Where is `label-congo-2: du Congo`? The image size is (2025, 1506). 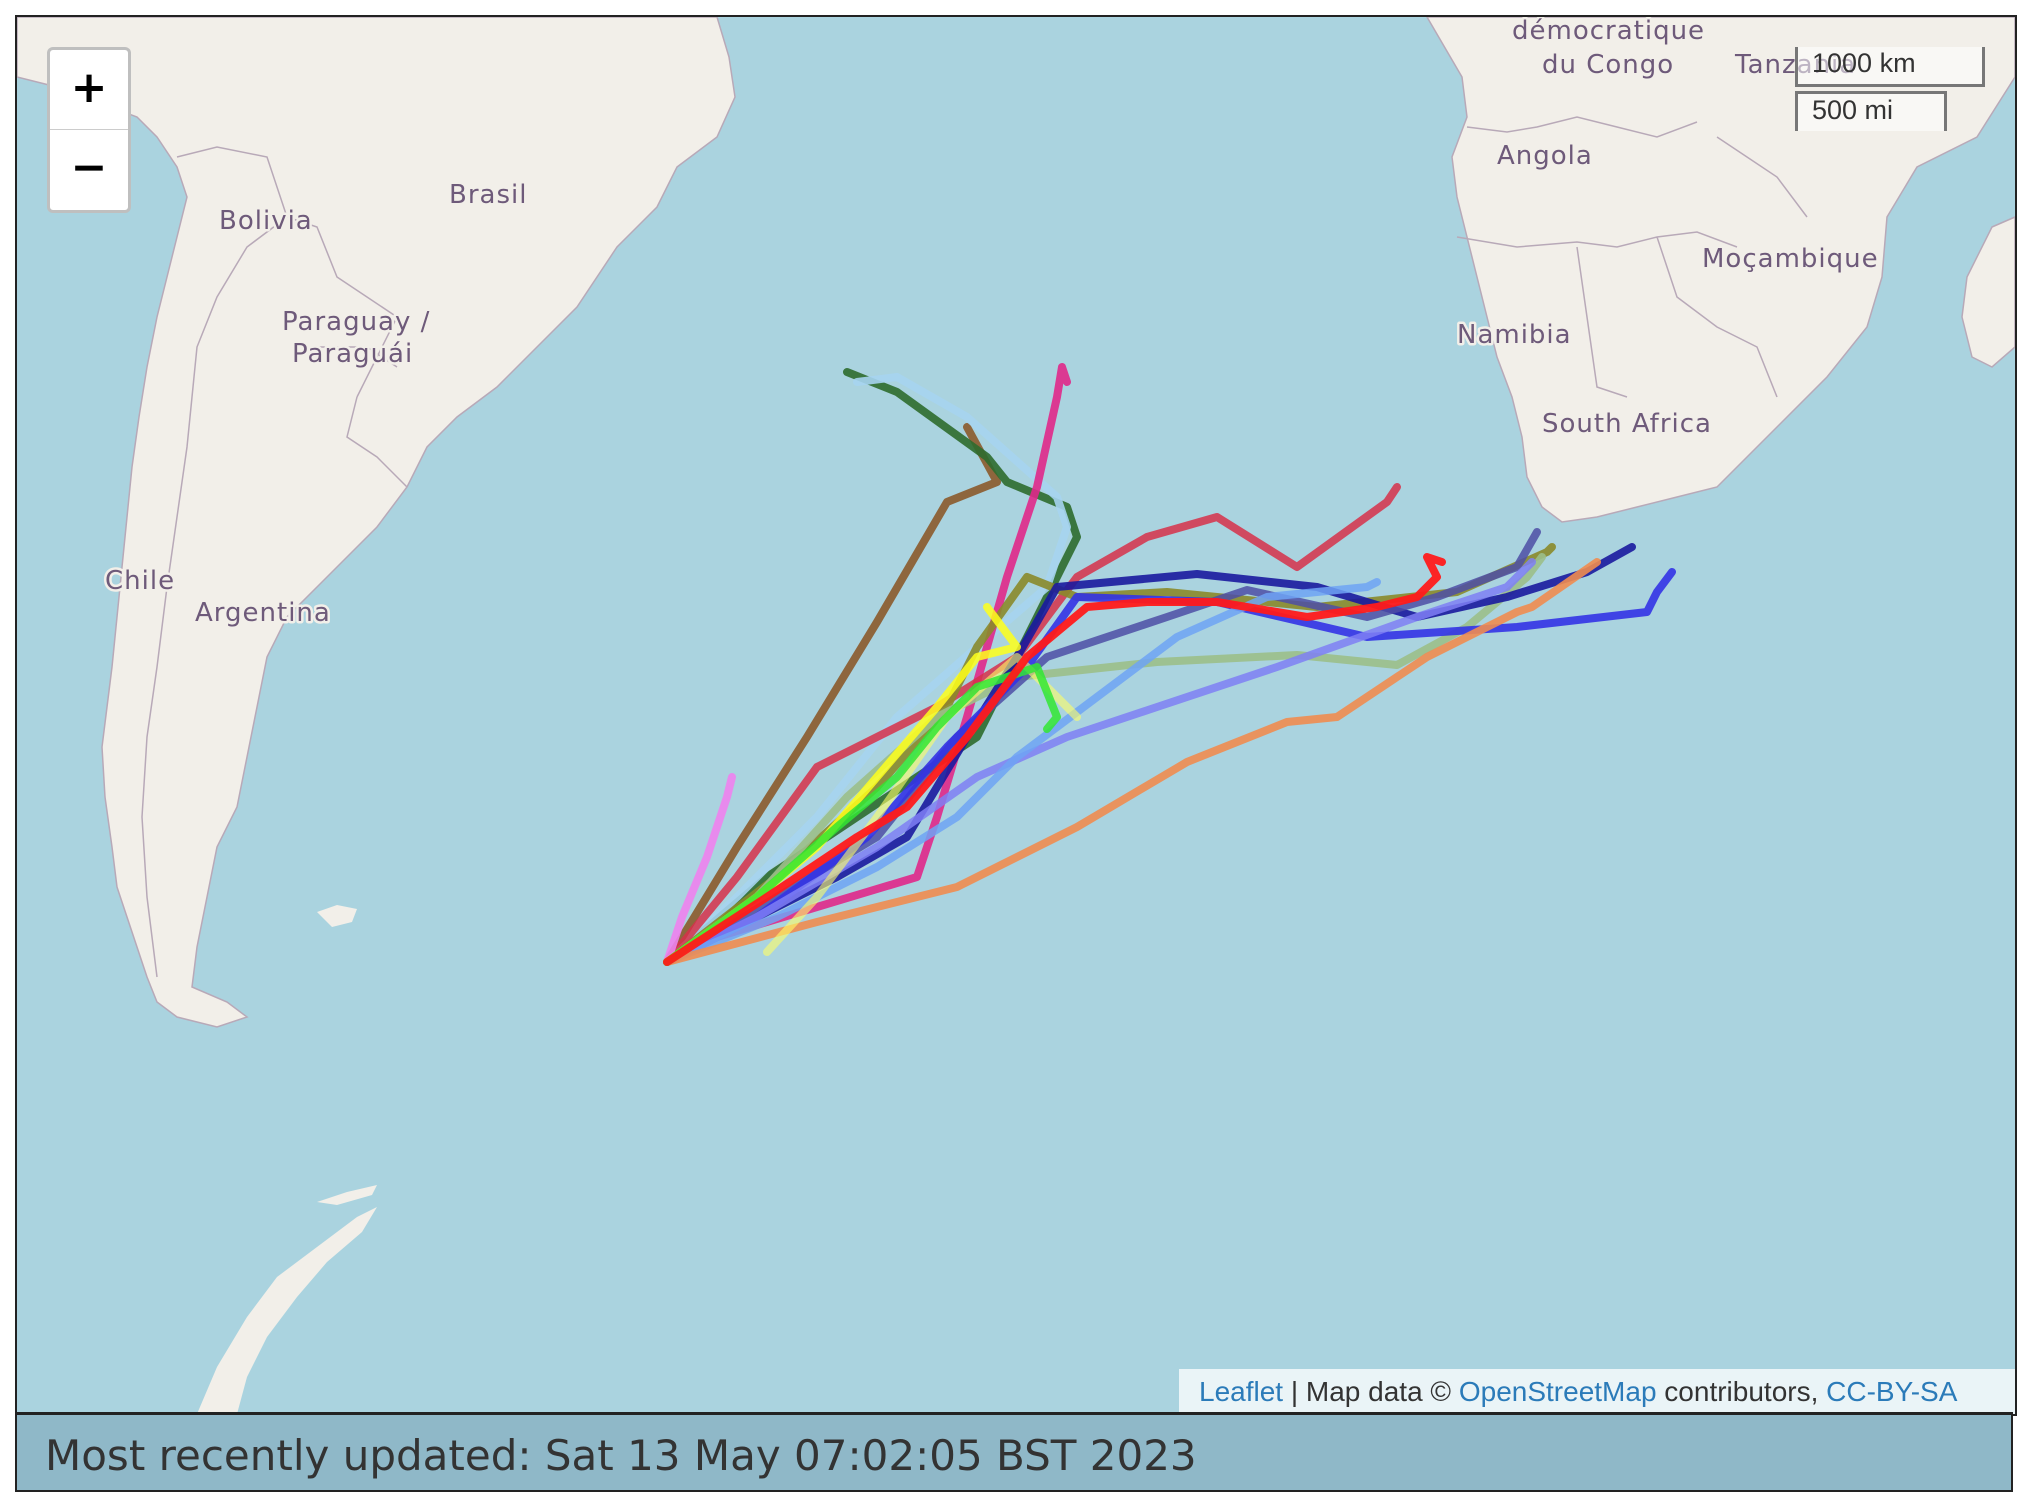 label-congo-2: du Congo is located at coordinates (1608, 65).